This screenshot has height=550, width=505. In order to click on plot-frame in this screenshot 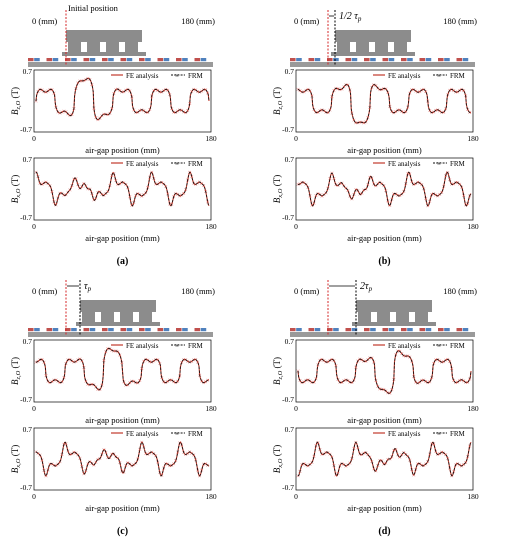, I will do `click(122, 371)`.